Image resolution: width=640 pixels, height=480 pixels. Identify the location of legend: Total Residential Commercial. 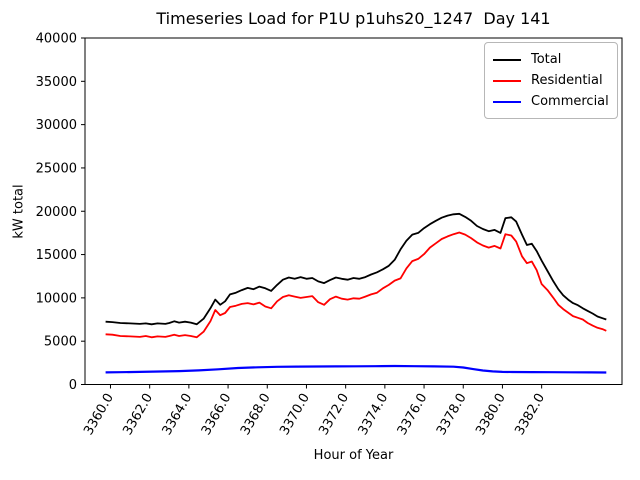
(551, 80).